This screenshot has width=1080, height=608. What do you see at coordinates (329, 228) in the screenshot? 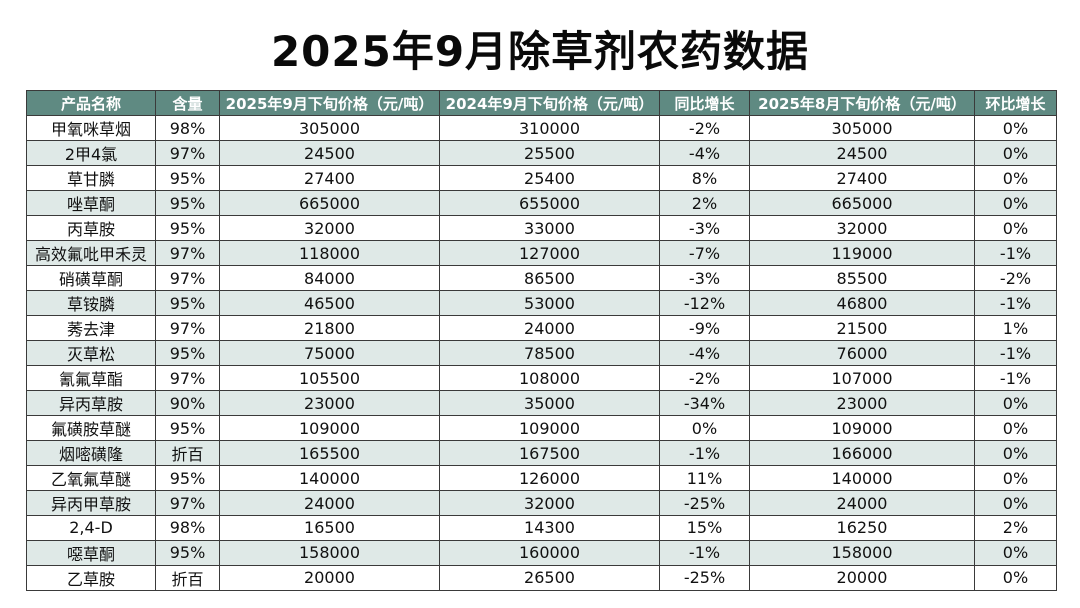
I see `cell-price-2025-sep: 32000` at bounding box center [329, 228].